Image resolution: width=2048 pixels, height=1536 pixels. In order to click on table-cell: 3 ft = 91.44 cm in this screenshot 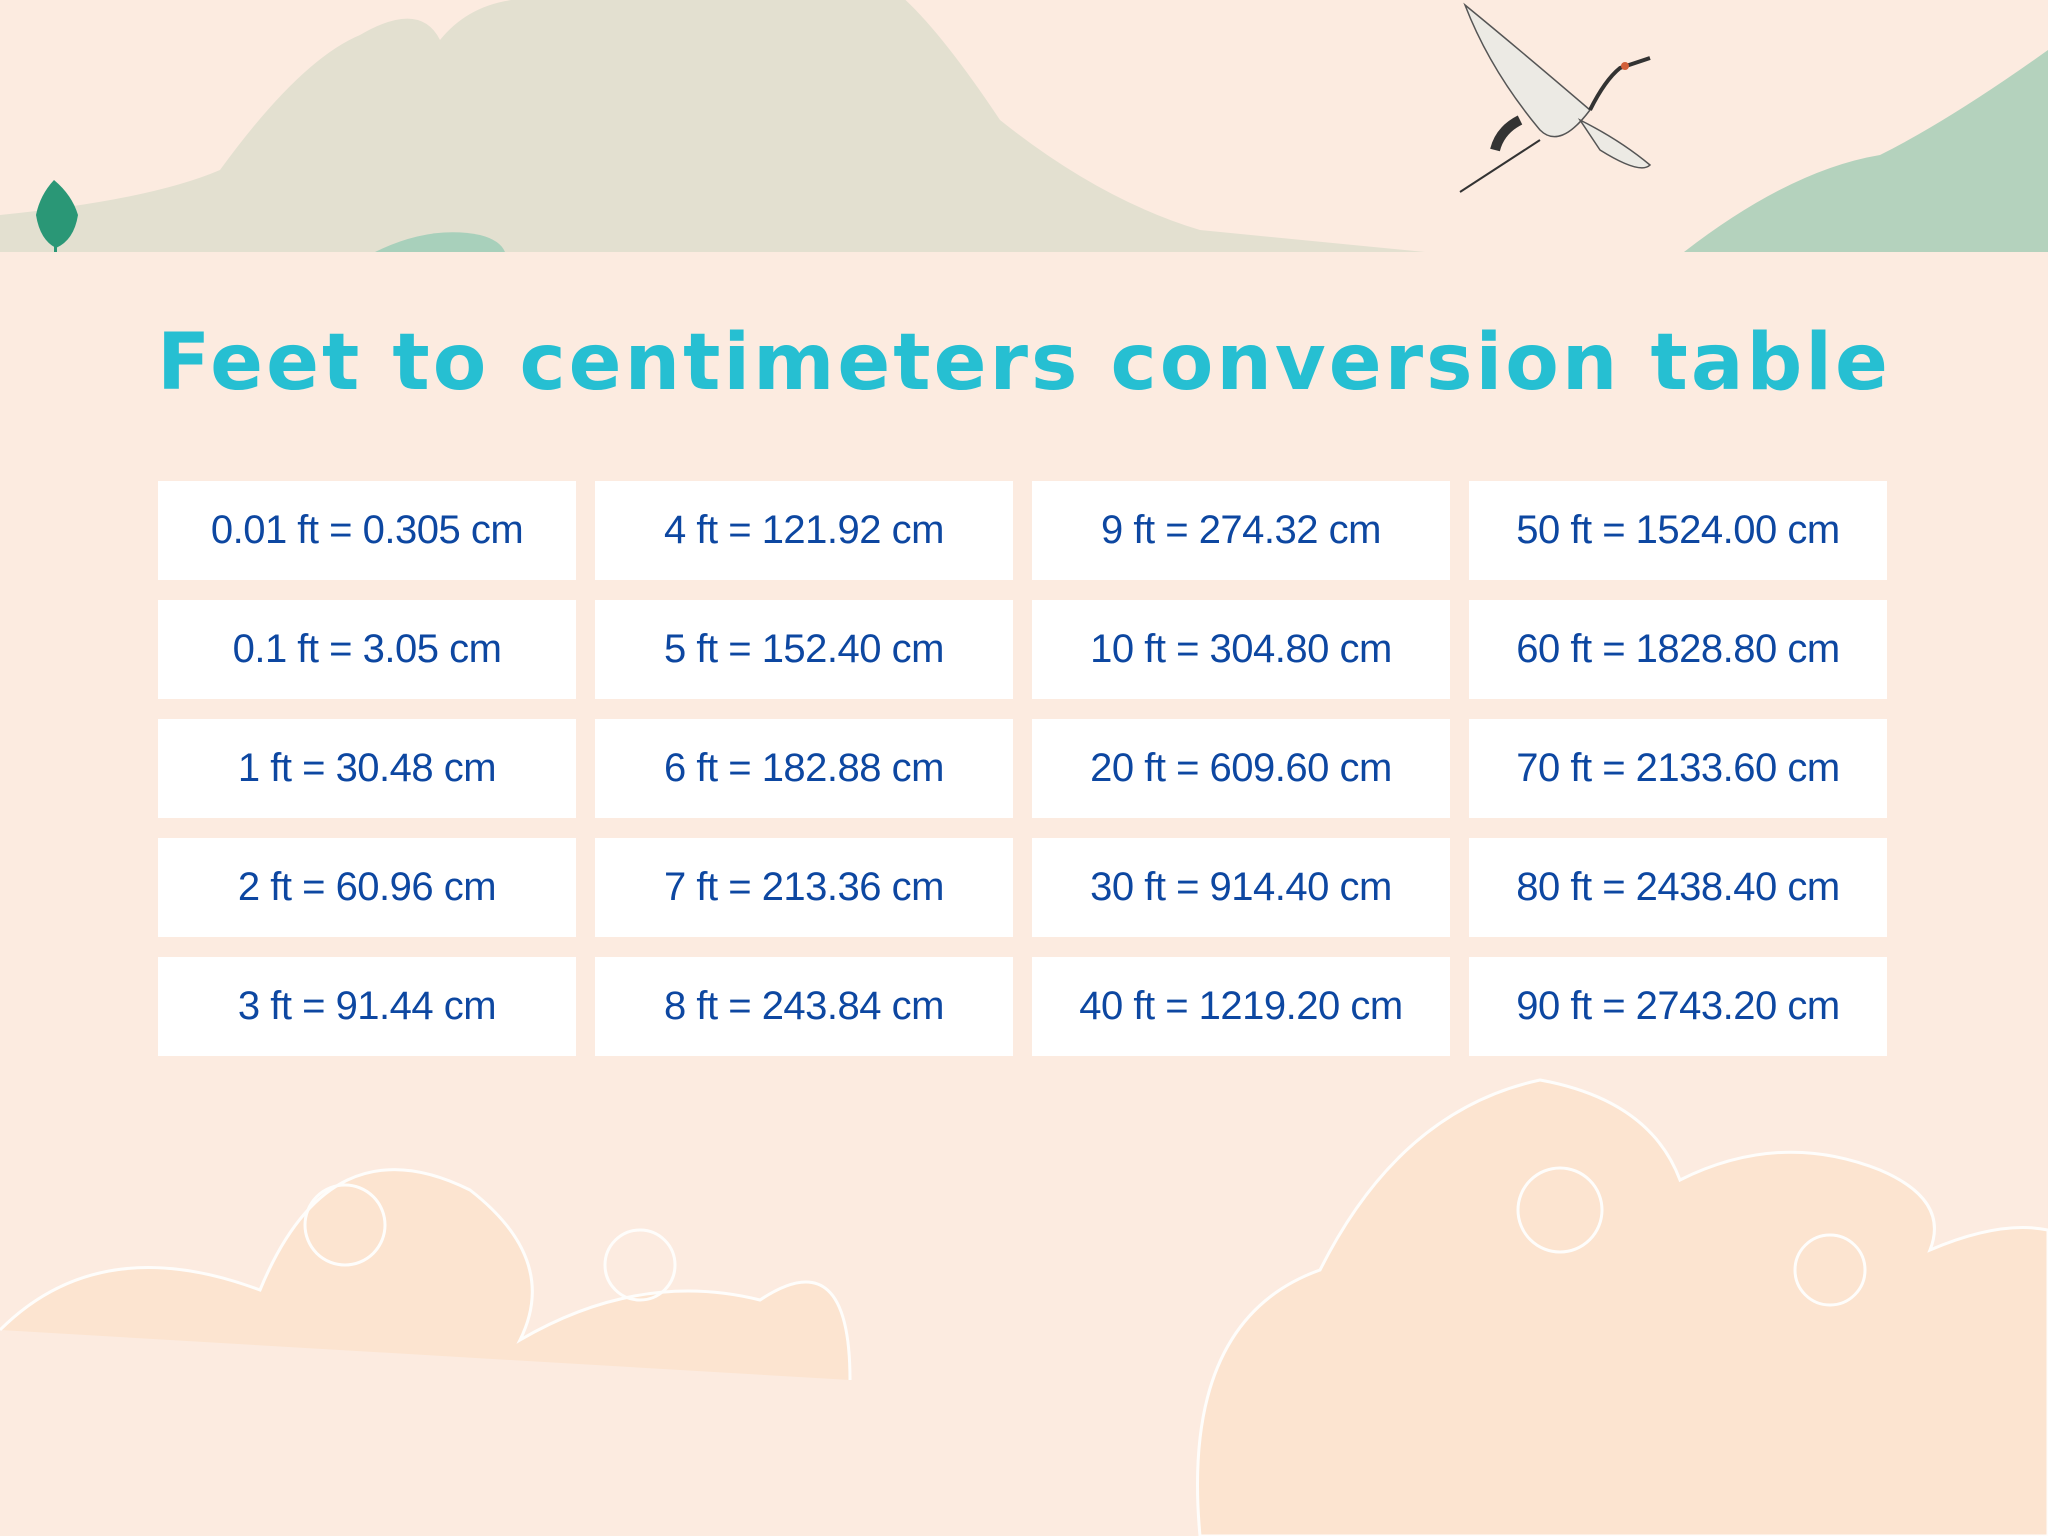, I will do `click(367, 1006)`.